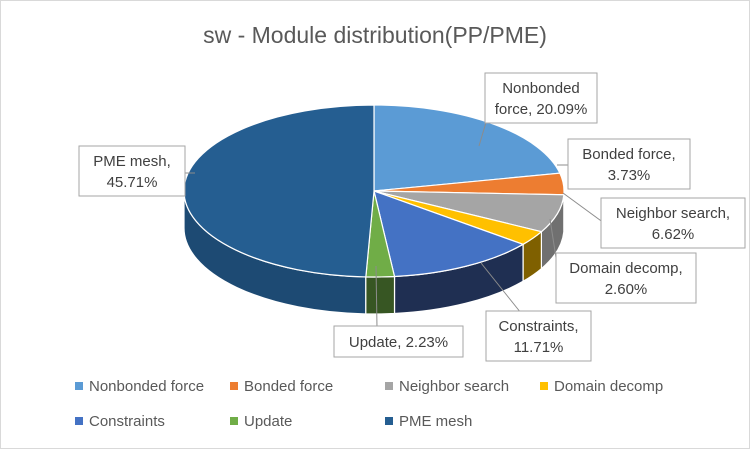 The height and width of the screenshot is (449, 750). I want to click on pie-side-update, so click(380, 295).